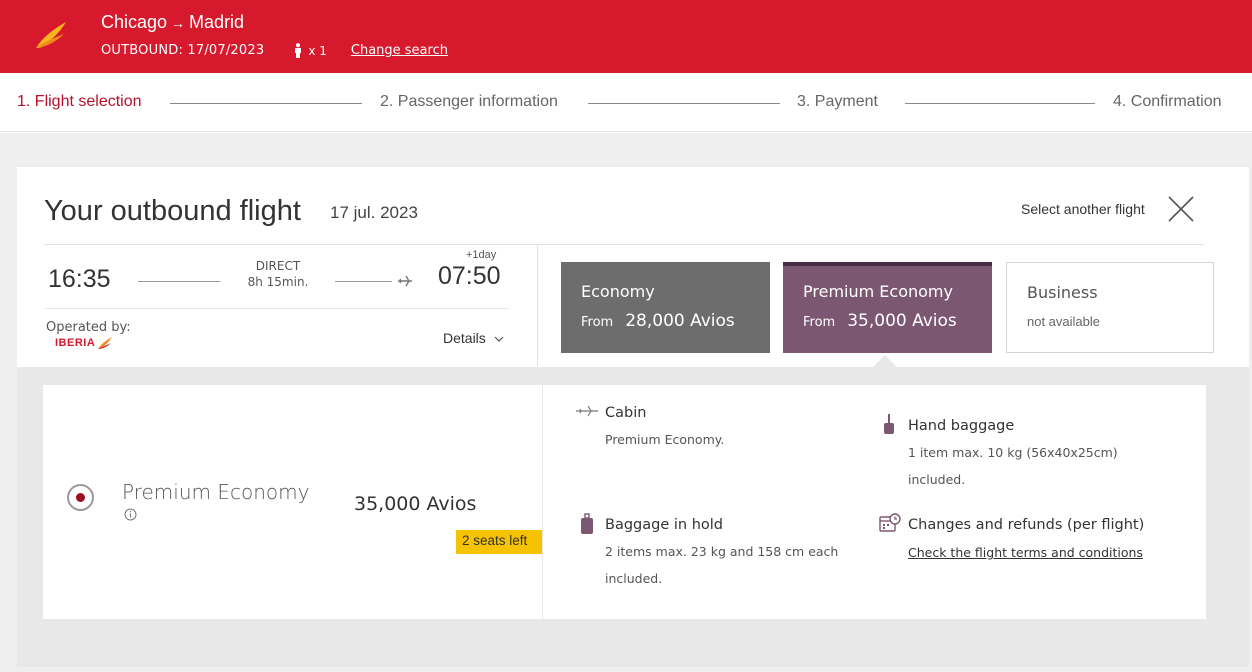 Image resolution: width=1252 pixels, height=672 pixels. Describe the element at coordinates (1062, 292) in the screenshot. I see `fare-name: Business` at that location.